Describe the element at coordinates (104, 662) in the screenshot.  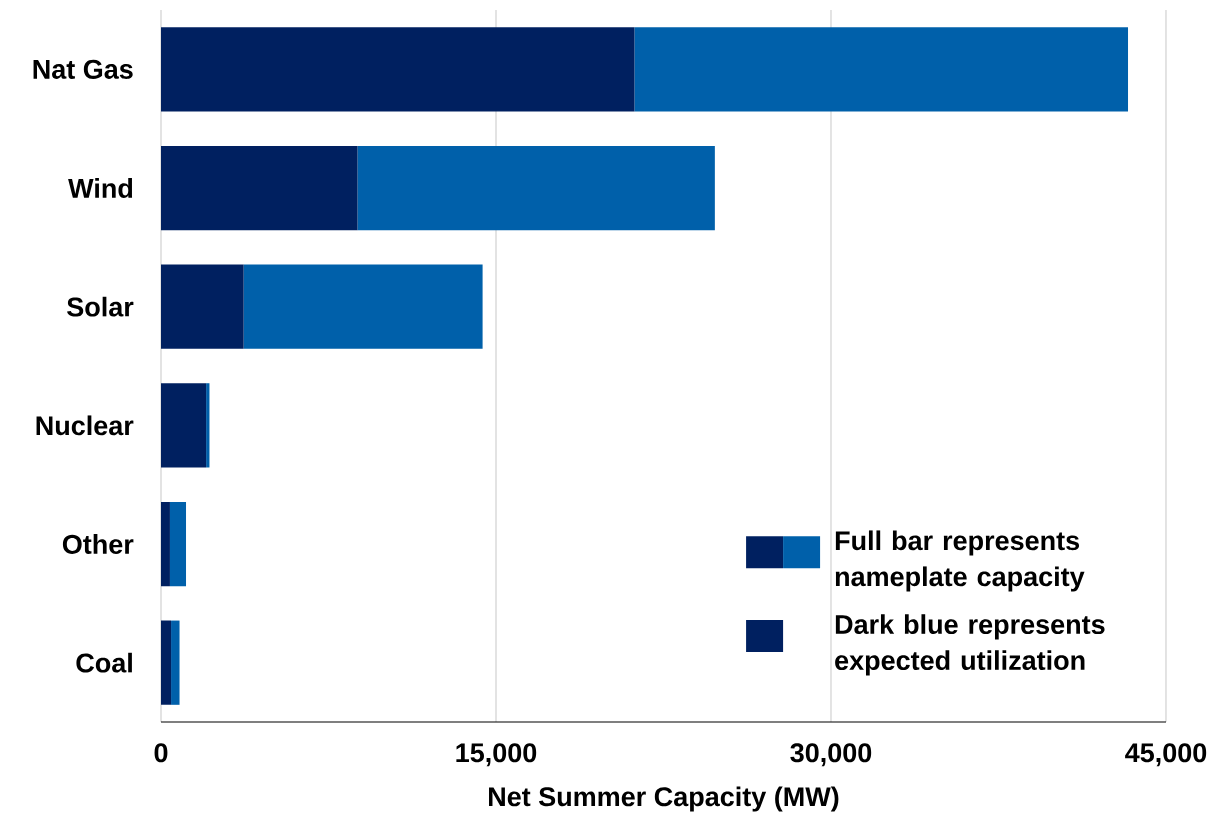
I see `y-tick-label: Coal` at that location.